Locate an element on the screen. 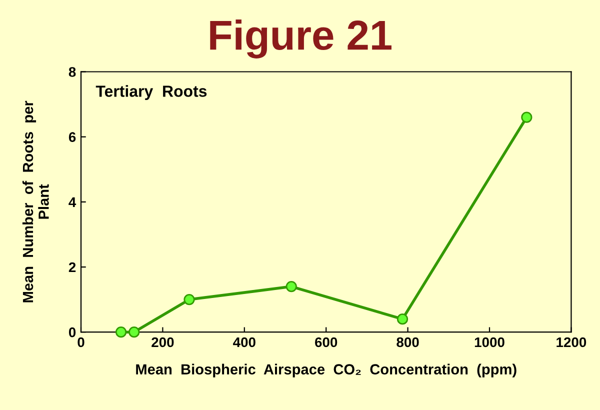  x-tick-label: 600 is located at coordinates (326, 342).